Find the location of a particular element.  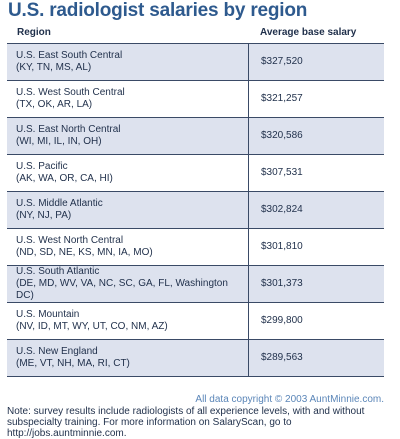

chart-title: U.S. radiologist salaries by region is located at coordinates (158, 10).